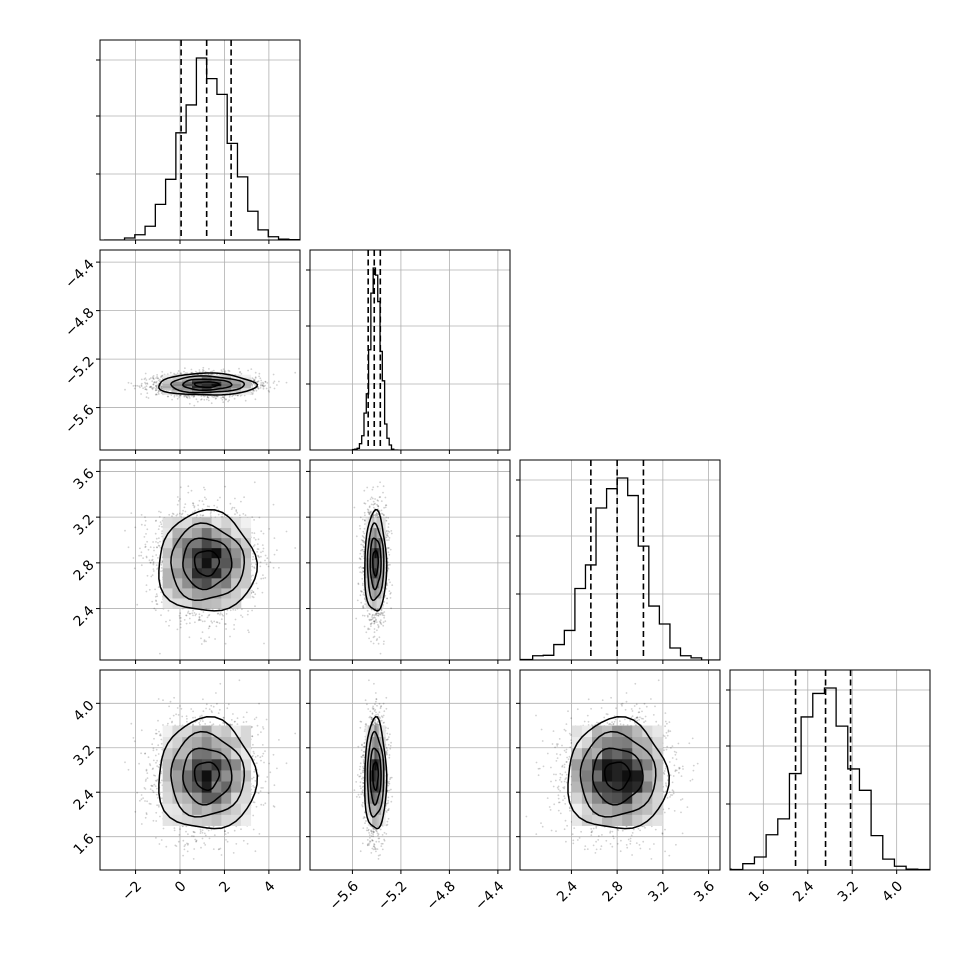 This screenshot has width=970, height=970. I want to click on panel-frame, so click(200, 140).